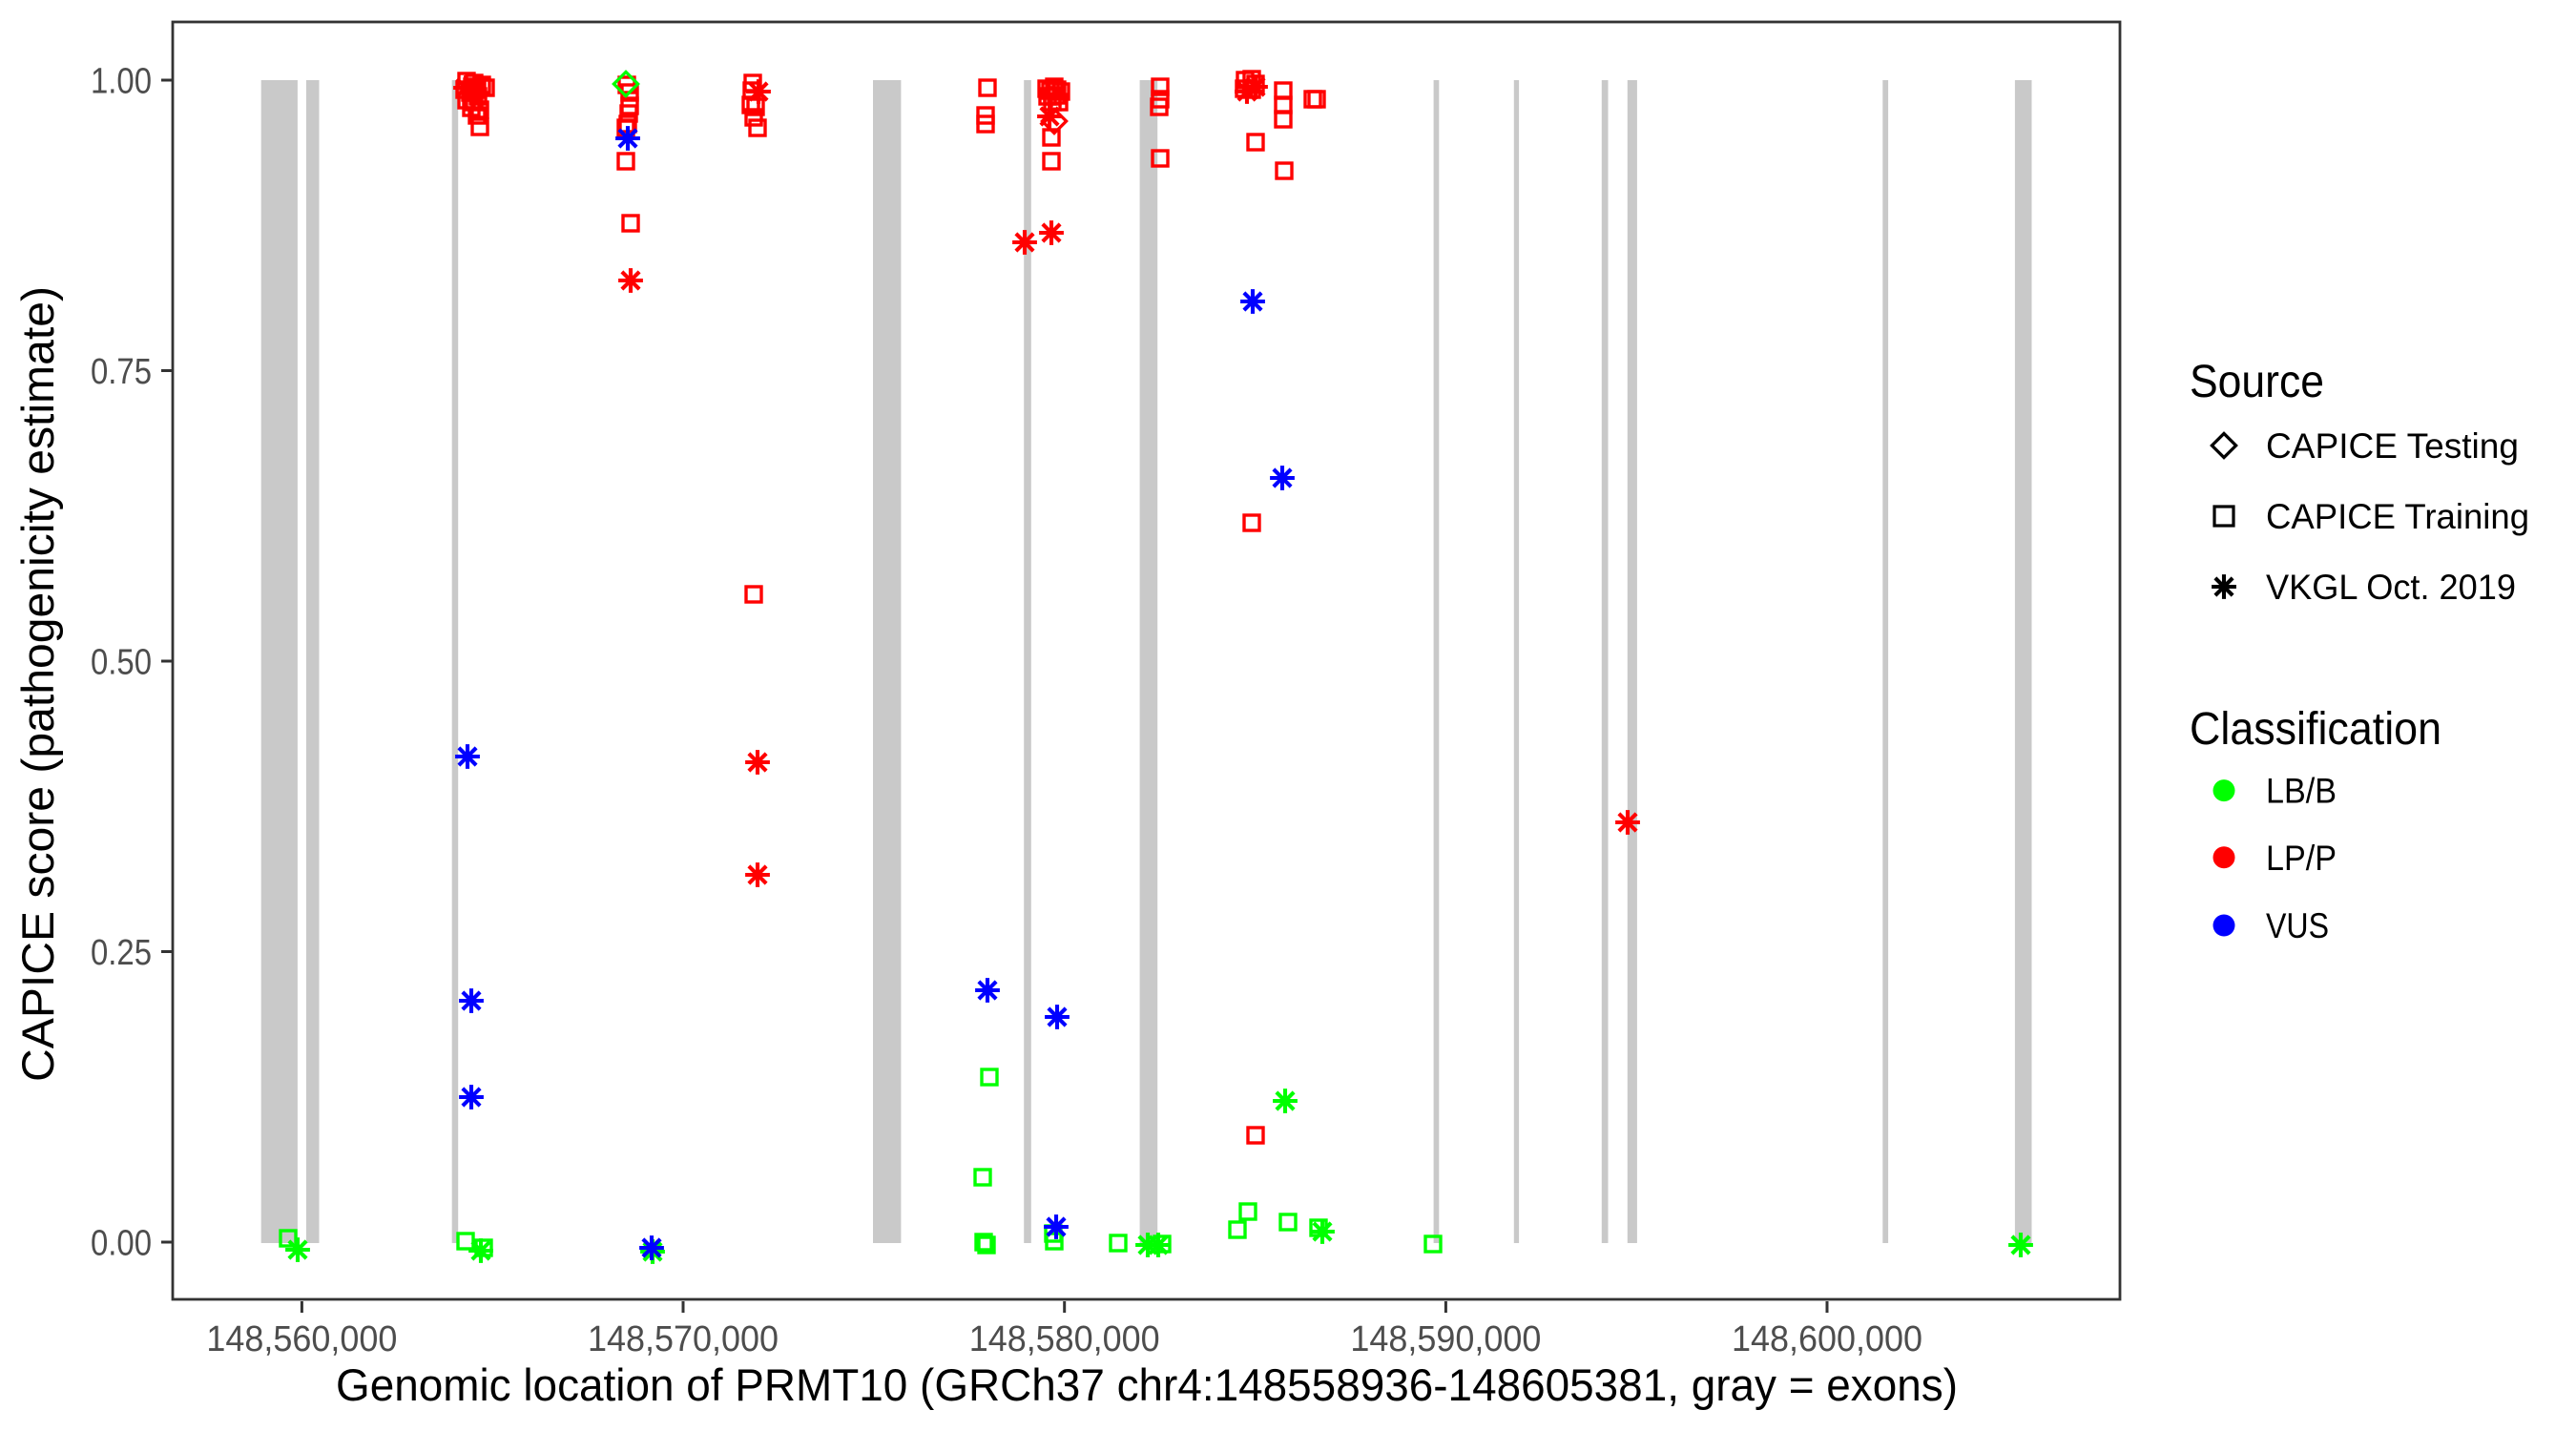 This screenshot has height=1431, width=2576. I want to click on svg-text: 148,580,000, so click(1064, 1339).